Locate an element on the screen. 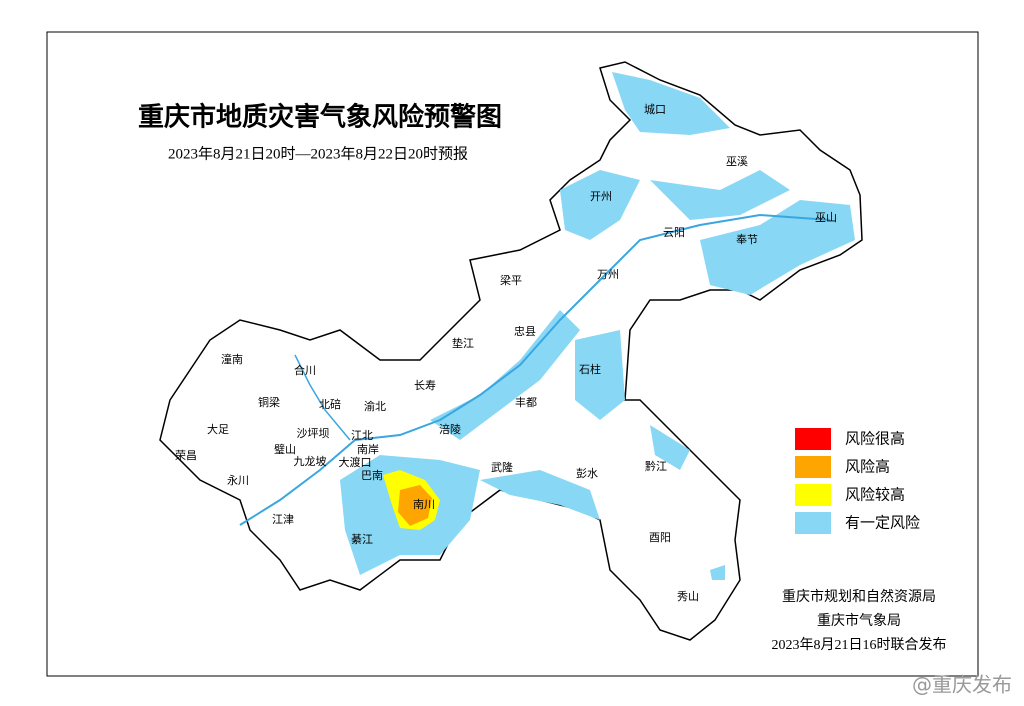 The image size is (1024, 706). district-label: 秀山 is located at coordinates (688, 596).